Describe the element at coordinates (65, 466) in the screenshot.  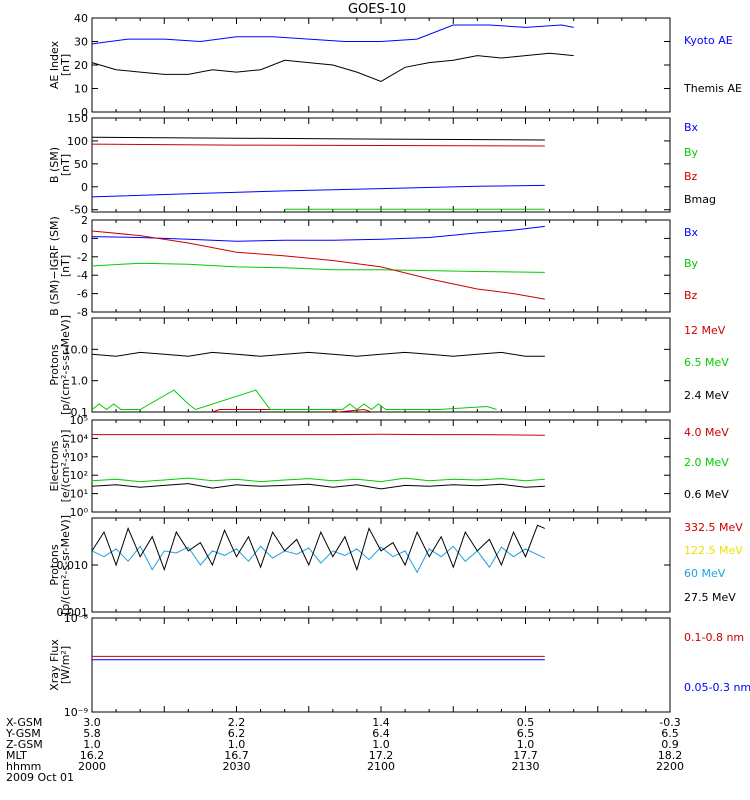
I see `panel-5-ylabel: [e/(cm²-s-sr)]` at that location.